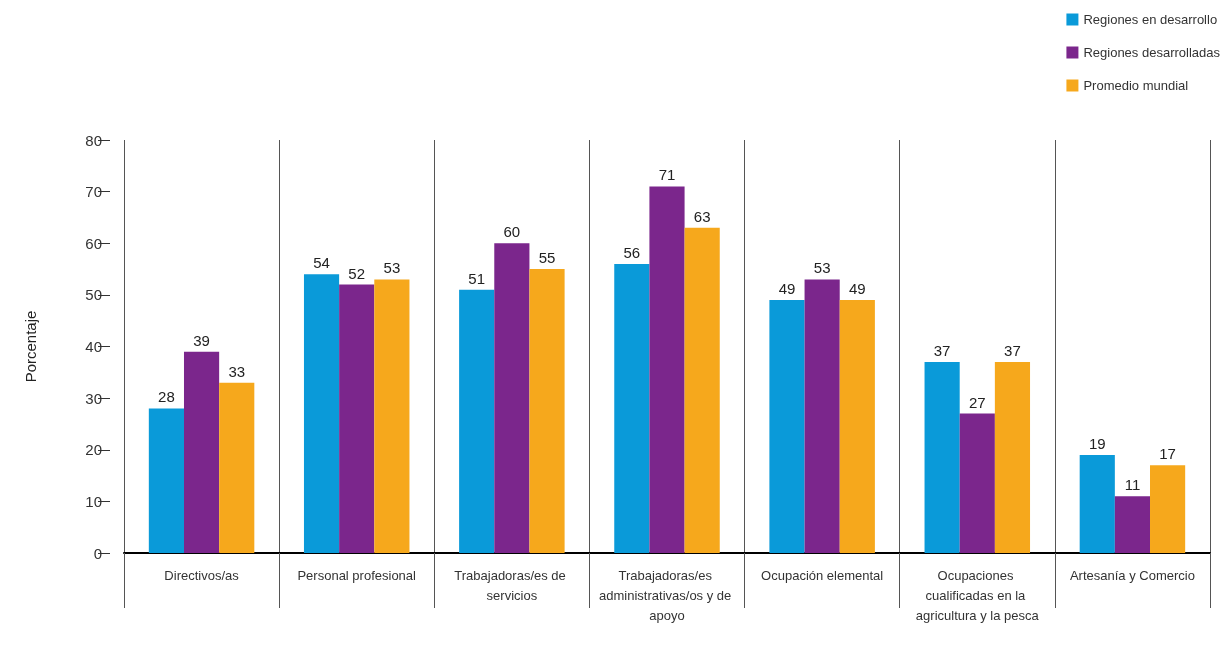 This screenshot has width=1231, height=652. Describe the element at coordinates (667, 175) in the screenshot. I see `data-label: 71` at that location.